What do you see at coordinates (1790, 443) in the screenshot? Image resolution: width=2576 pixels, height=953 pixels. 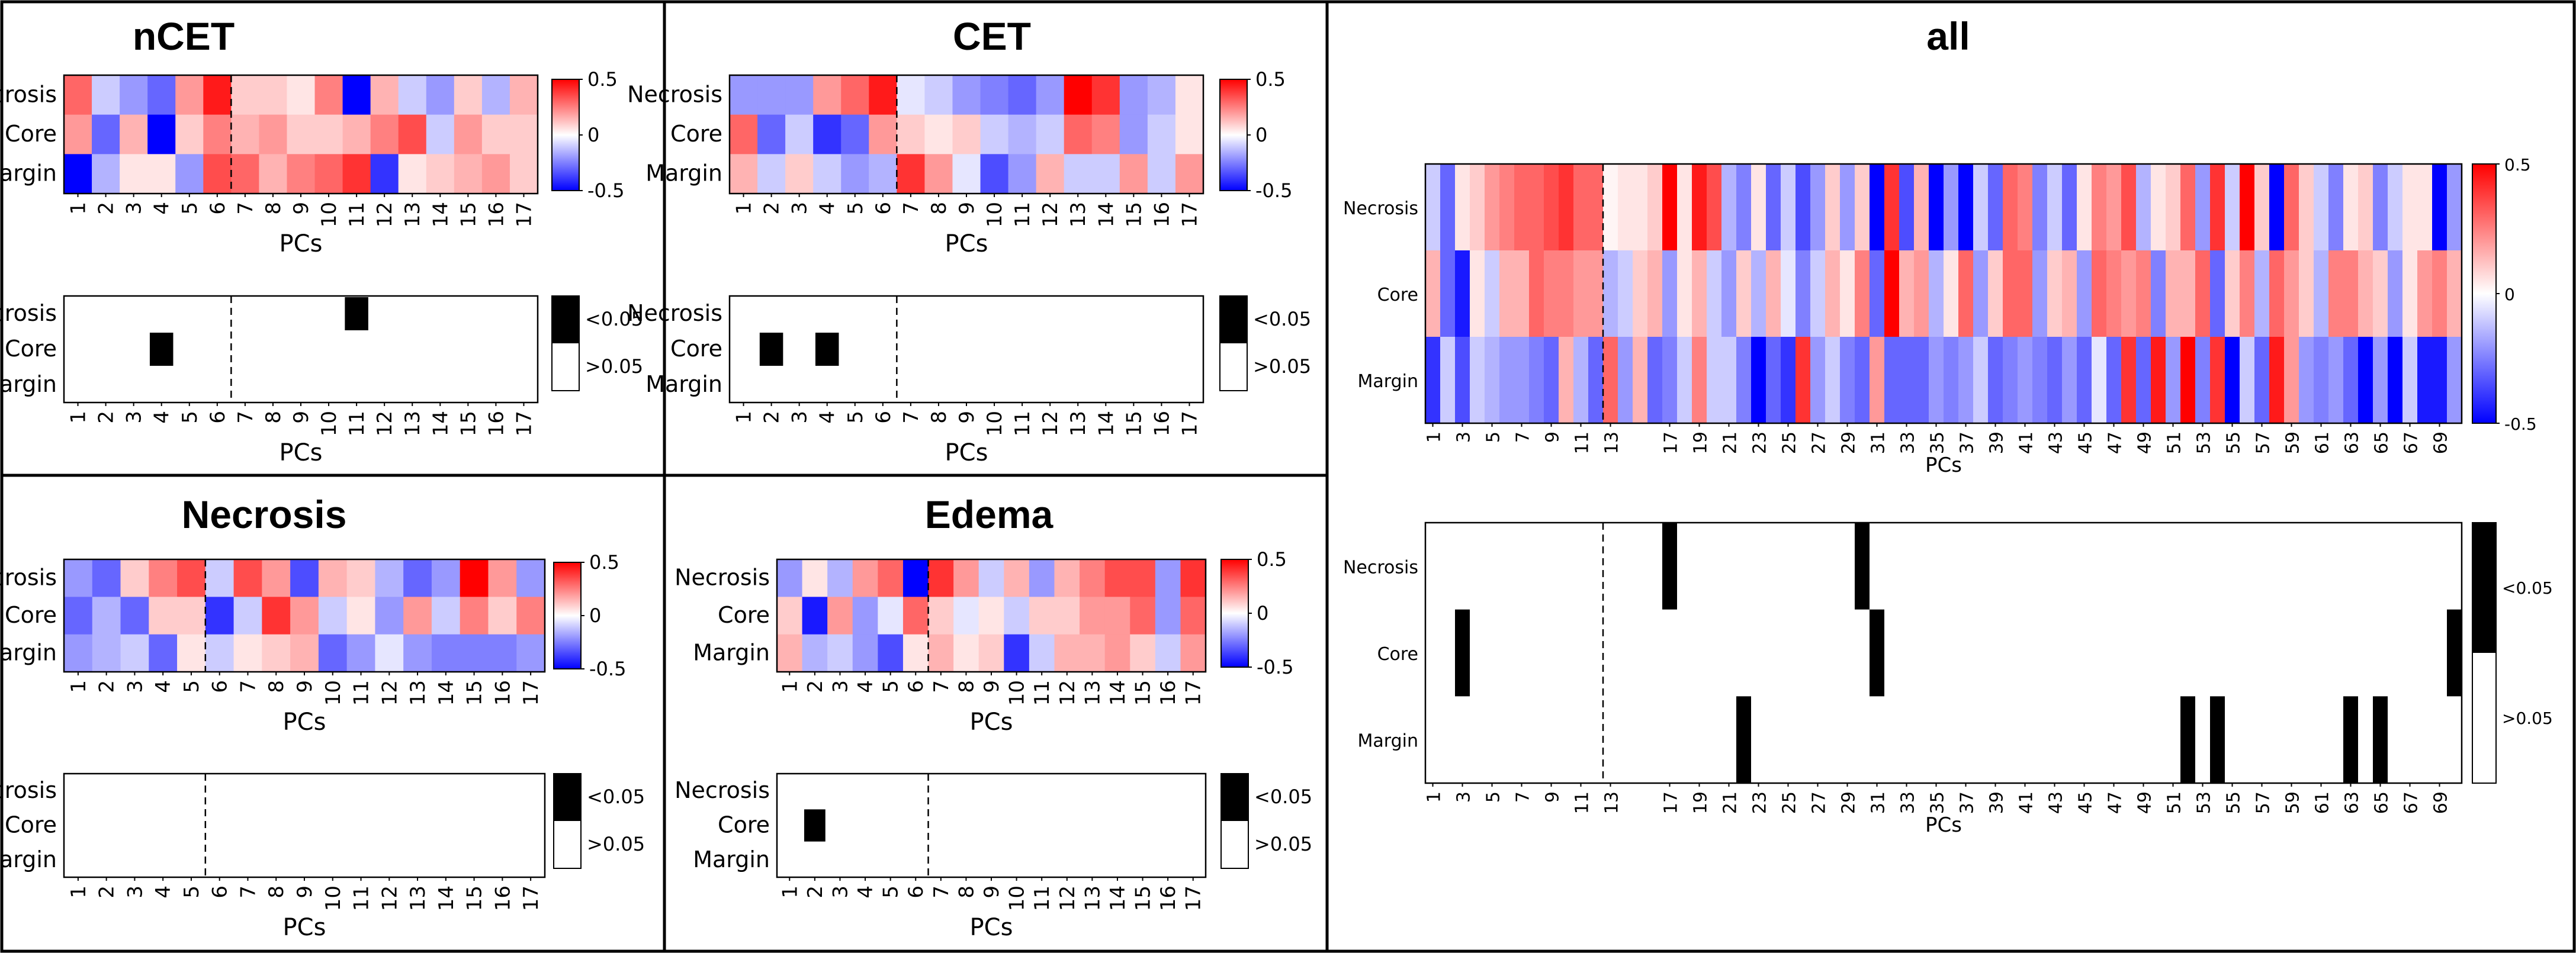 I see `x-tick-label: 25` at bounding box center [1790, 443].